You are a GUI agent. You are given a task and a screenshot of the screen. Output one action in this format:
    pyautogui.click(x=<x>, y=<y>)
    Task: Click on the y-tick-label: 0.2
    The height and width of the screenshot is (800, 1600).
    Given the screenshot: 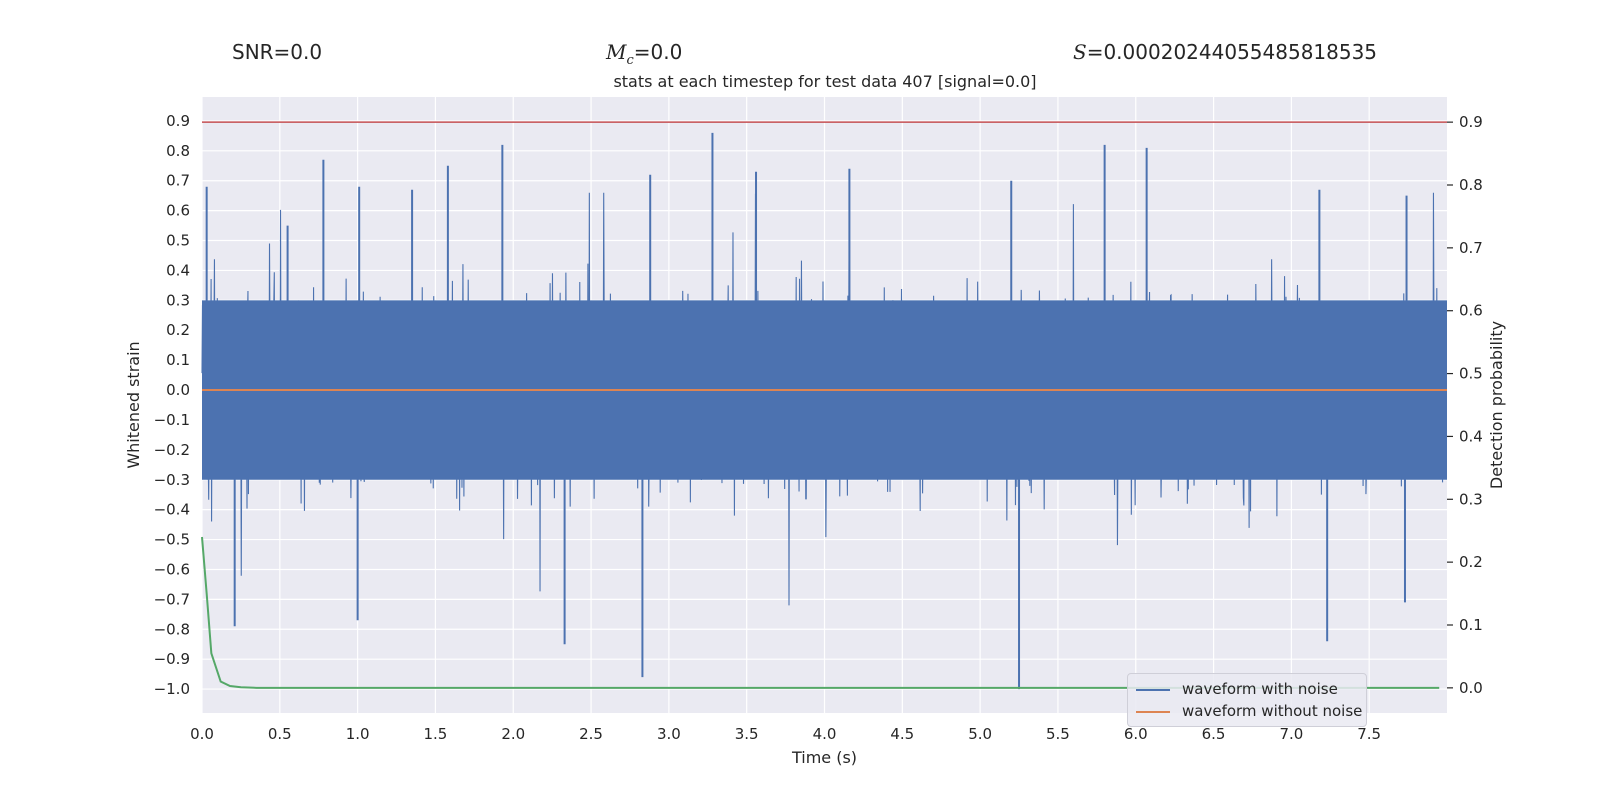 What is the action you would take?
    pyautogui.click(x=178, y=330)
    